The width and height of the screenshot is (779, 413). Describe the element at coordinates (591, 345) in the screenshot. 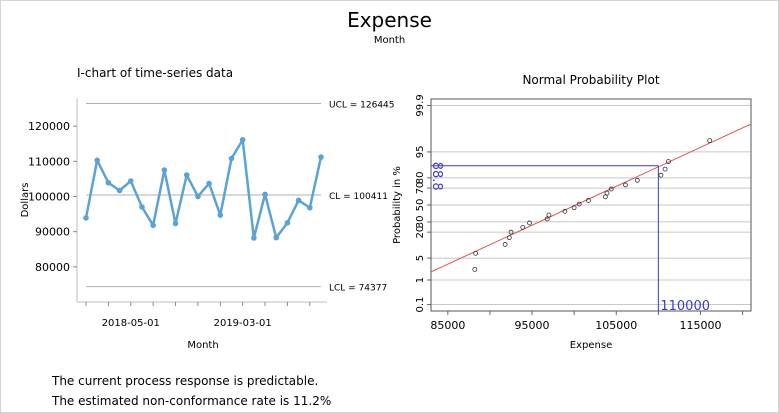

I see `prob-x-label: Expense` at that location.